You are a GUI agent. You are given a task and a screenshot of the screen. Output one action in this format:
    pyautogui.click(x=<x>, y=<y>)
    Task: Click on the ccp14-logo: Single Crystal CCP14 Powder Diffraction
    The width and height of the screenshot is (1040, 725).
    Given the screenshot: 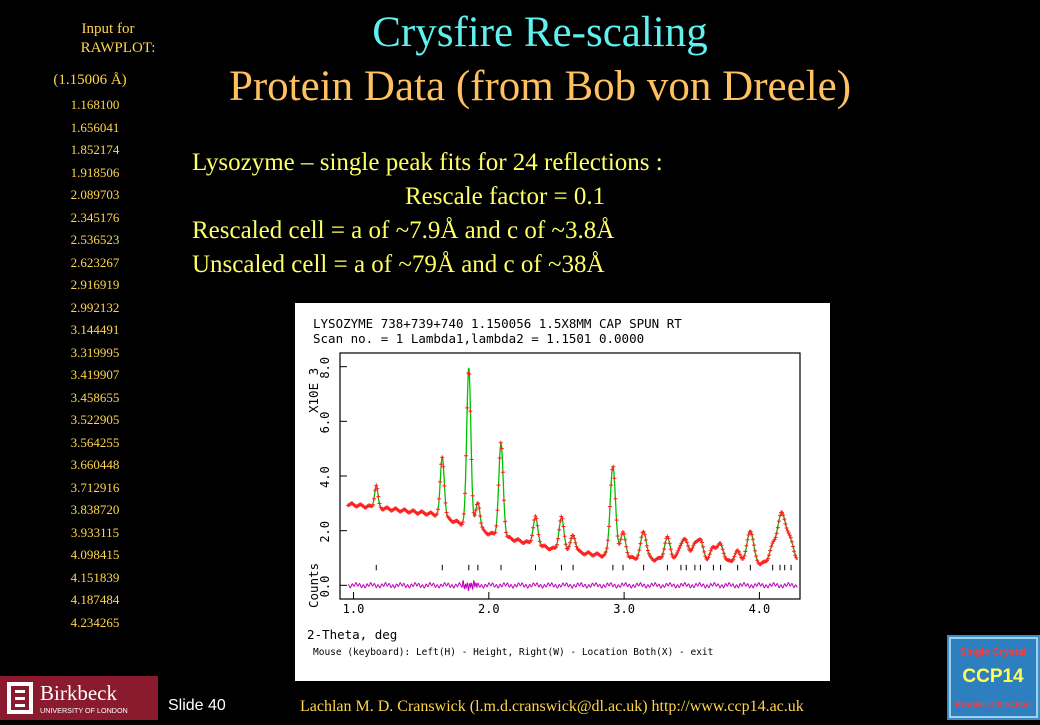 What is the action you would take?
    pyautogui.click(x=993, y=677)
    